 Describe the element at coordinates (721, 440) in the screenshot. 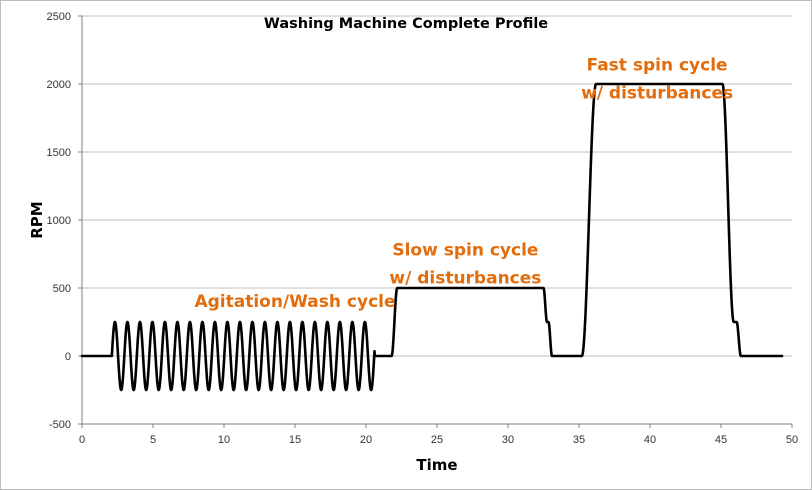

I see `x-tick-label: 45` at that location.